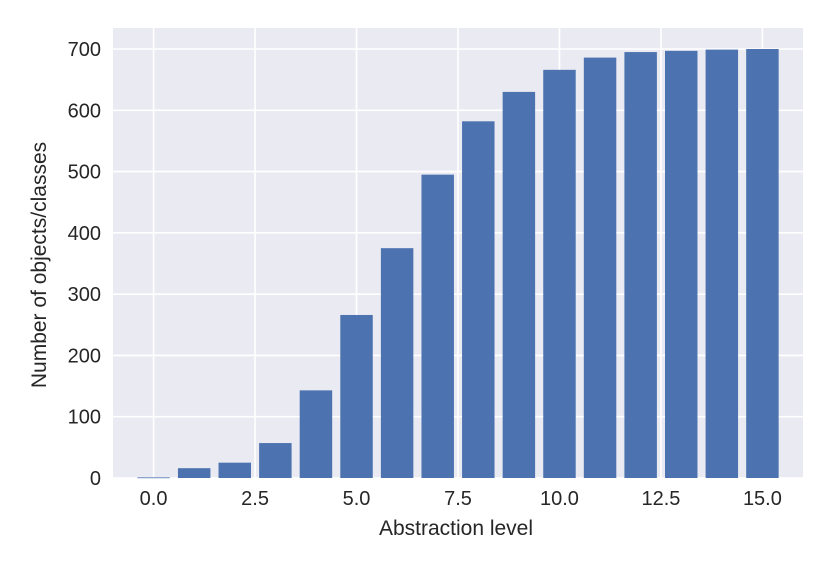 The image size is (830, 571). I want to click on x-tick-label: 2.5, so click(255, 499).